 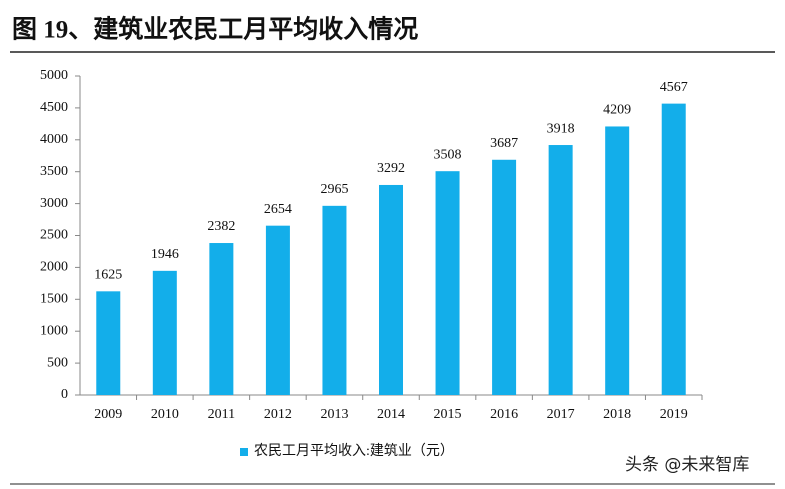 What do you see at coordinates (54, 107) in the screenshot?
I see `y-tick-label: 4500` at bounding box center [54, 107].